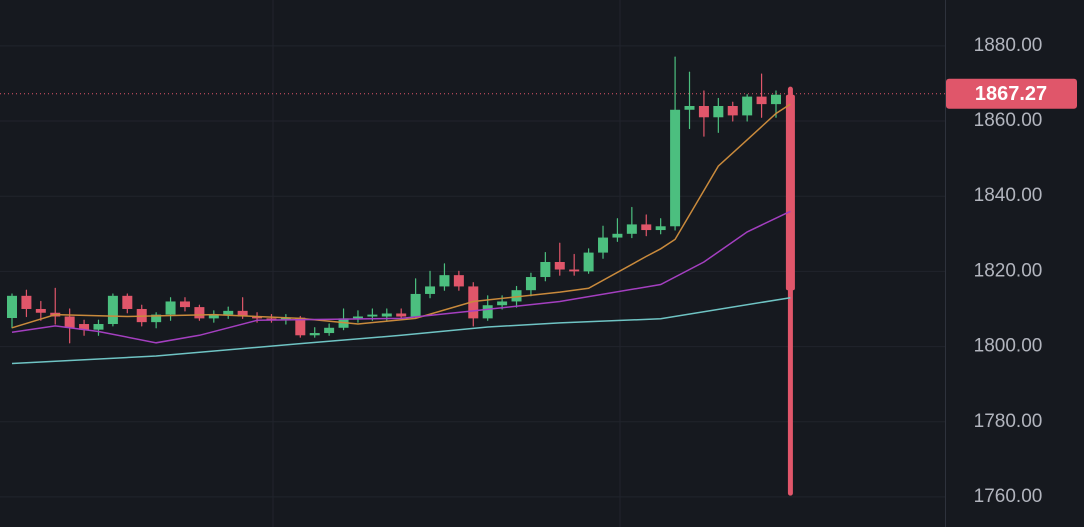  What do you see at coordinates (1008, 195) in the screenshot?
I see `y-tick-label: 1840.00` at bounding box center [1008, 195].